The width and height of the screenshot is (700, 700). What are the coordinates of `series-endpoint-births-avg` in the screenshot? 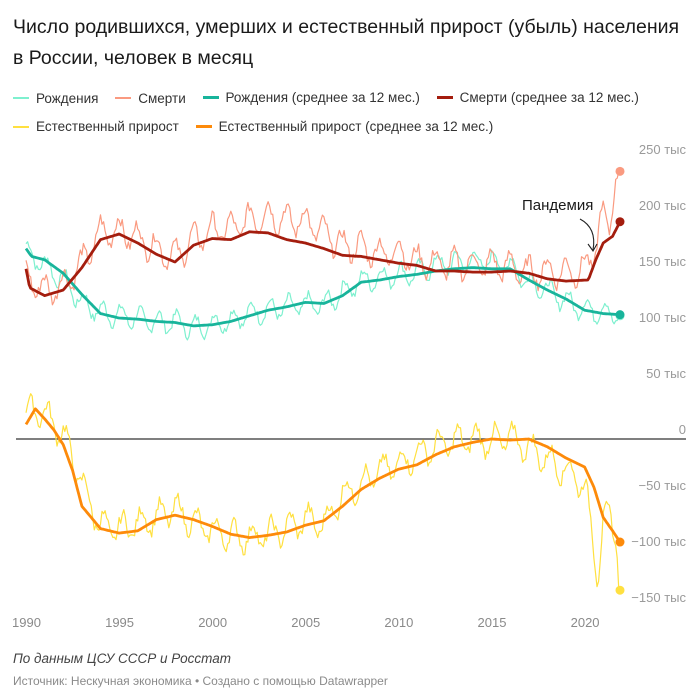 It's located at (620, 315).